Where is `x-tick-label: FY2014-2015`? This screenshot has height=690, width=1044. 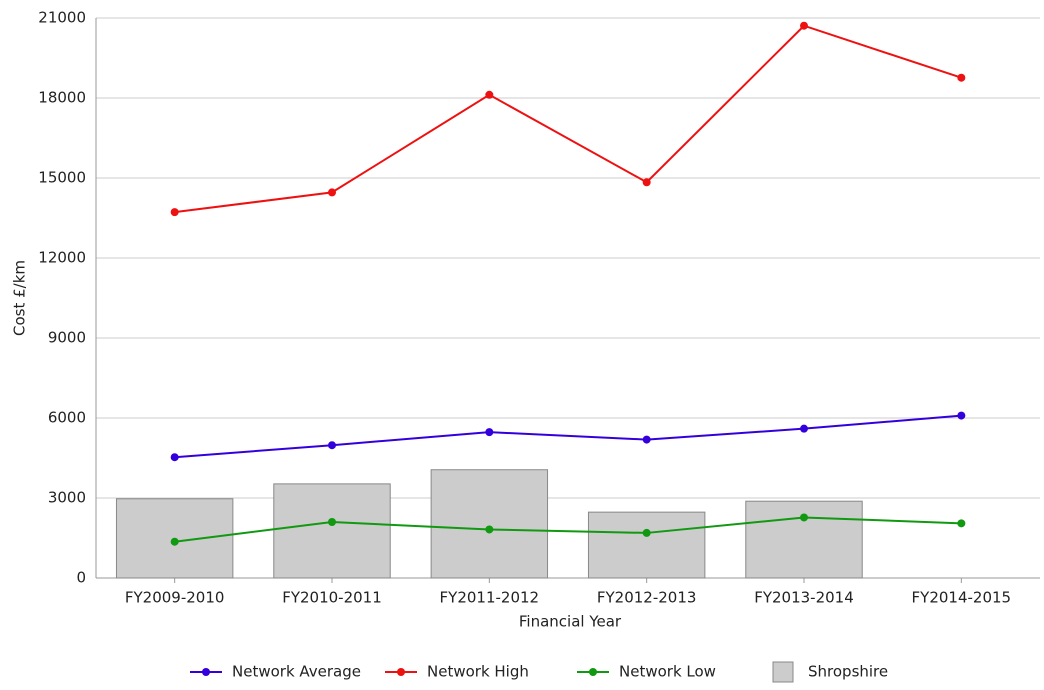 x-tick-label: FY2014-2015 is located at coordinates (962, 598).